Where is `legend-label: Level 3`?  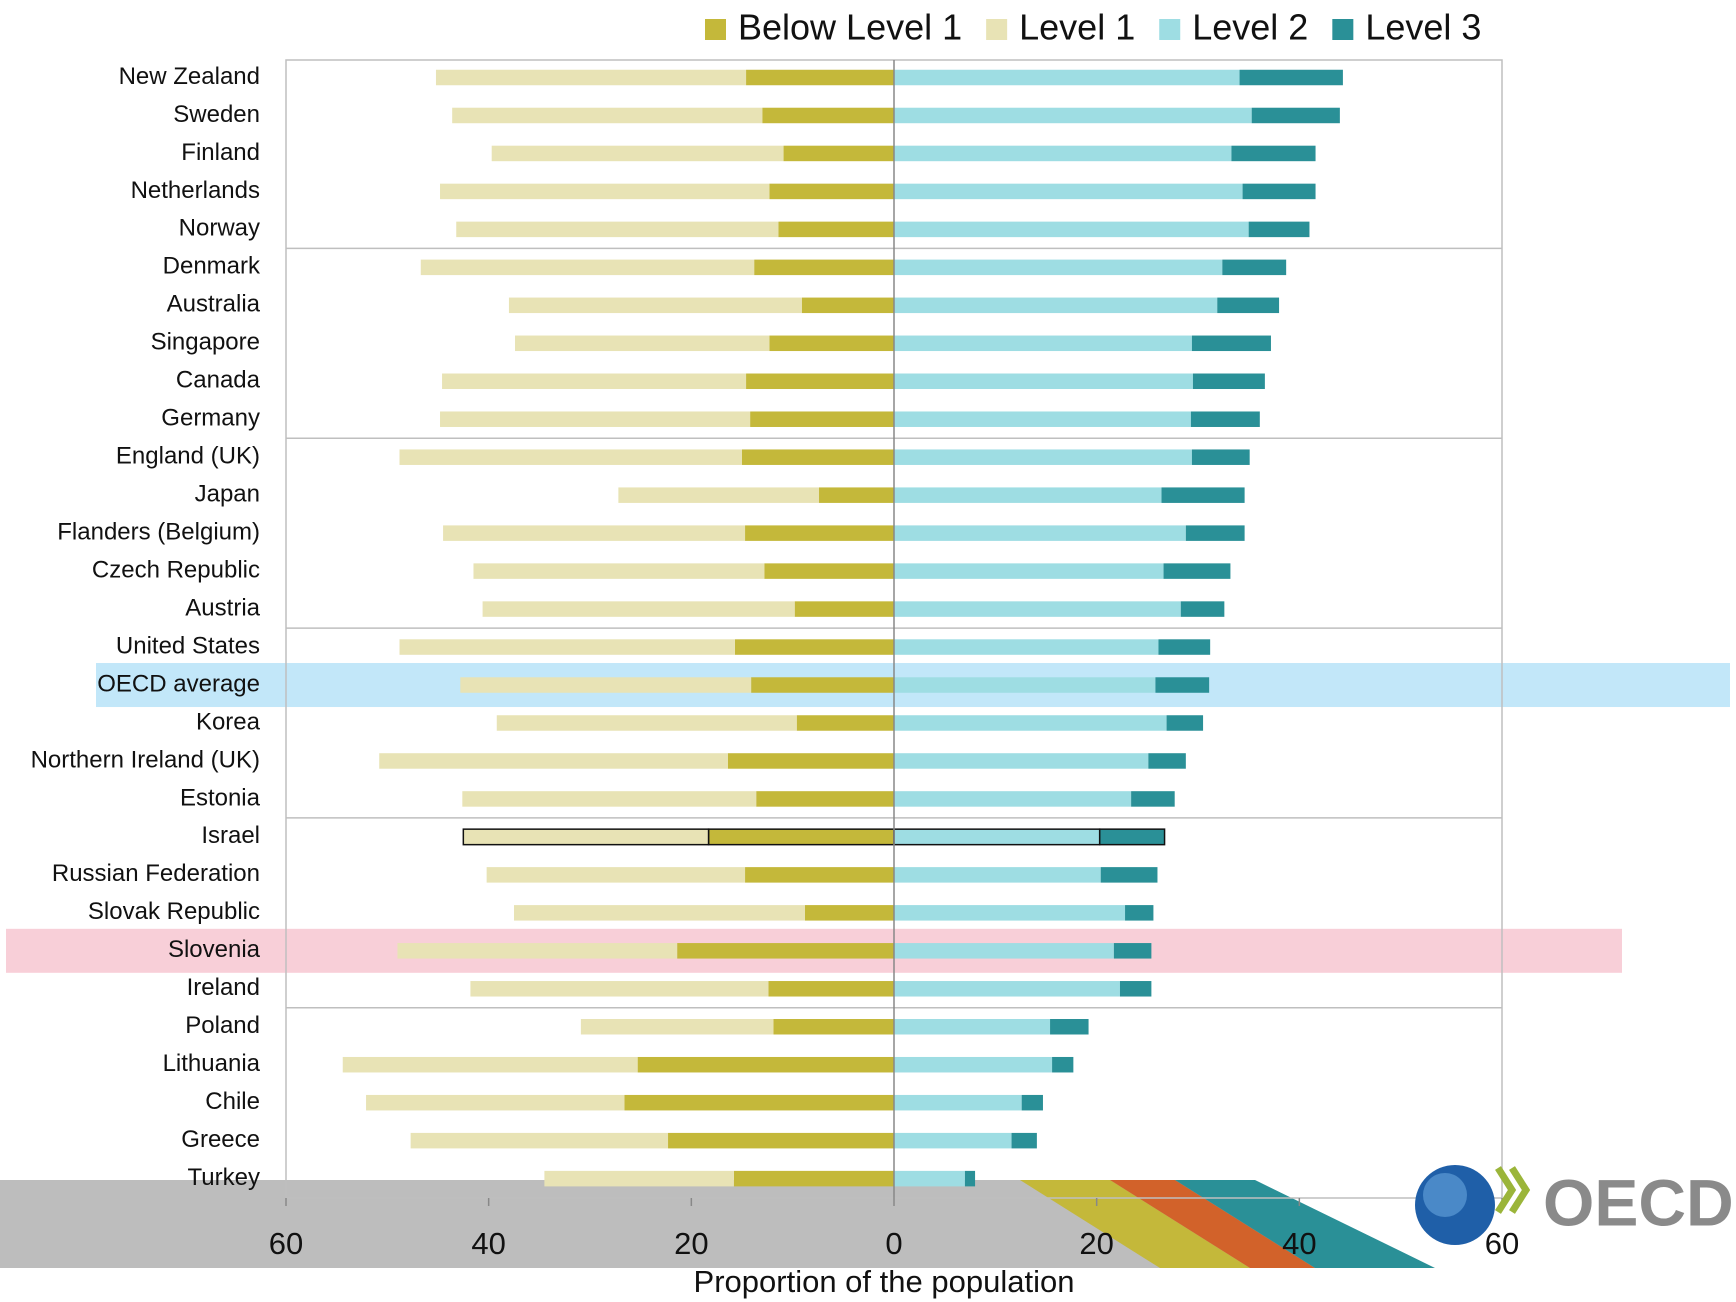
legend-label: Level 3 is located at coordinates (1423, 27).